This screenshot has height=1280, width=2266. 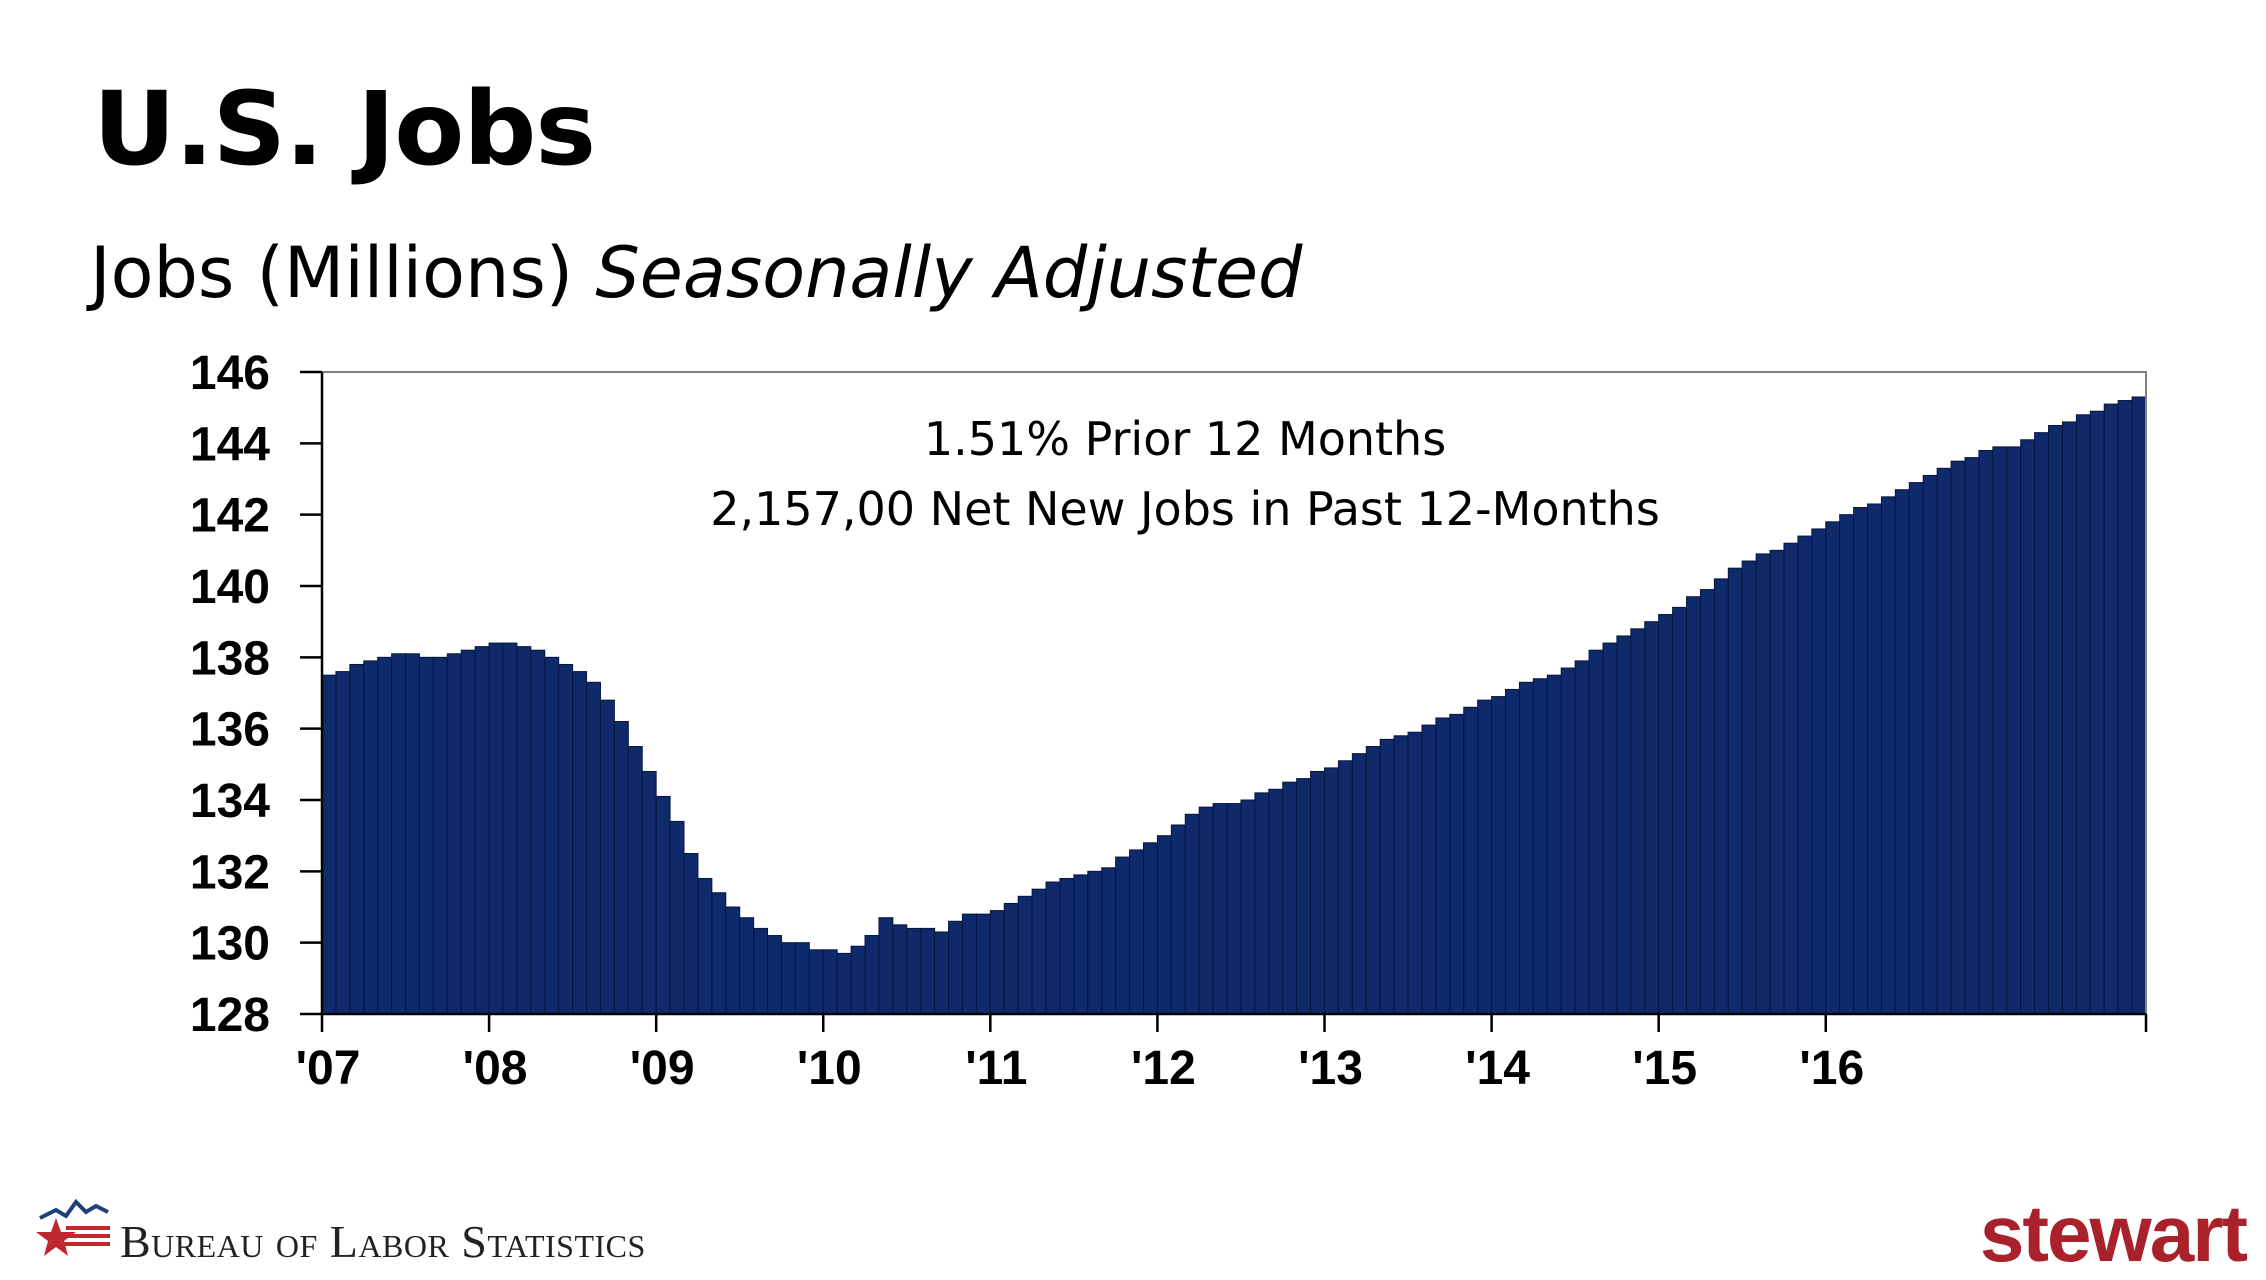 I want to click on x-tick-label: '16, so click(x=1831, y=1068).